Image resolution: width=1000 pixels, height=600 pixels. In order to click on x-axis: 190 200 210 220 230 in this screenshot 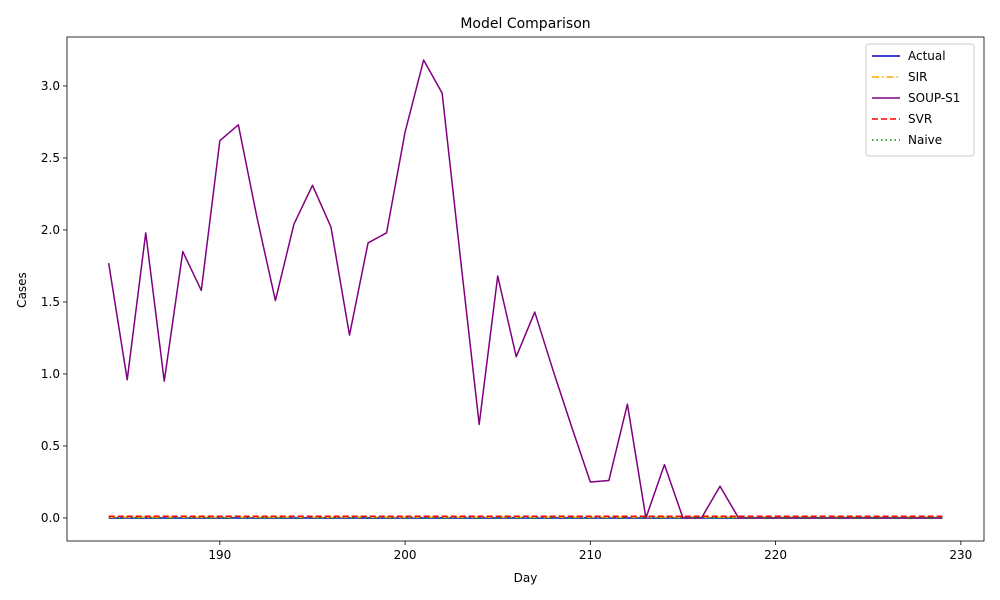, I will do `click(590, 551)`.